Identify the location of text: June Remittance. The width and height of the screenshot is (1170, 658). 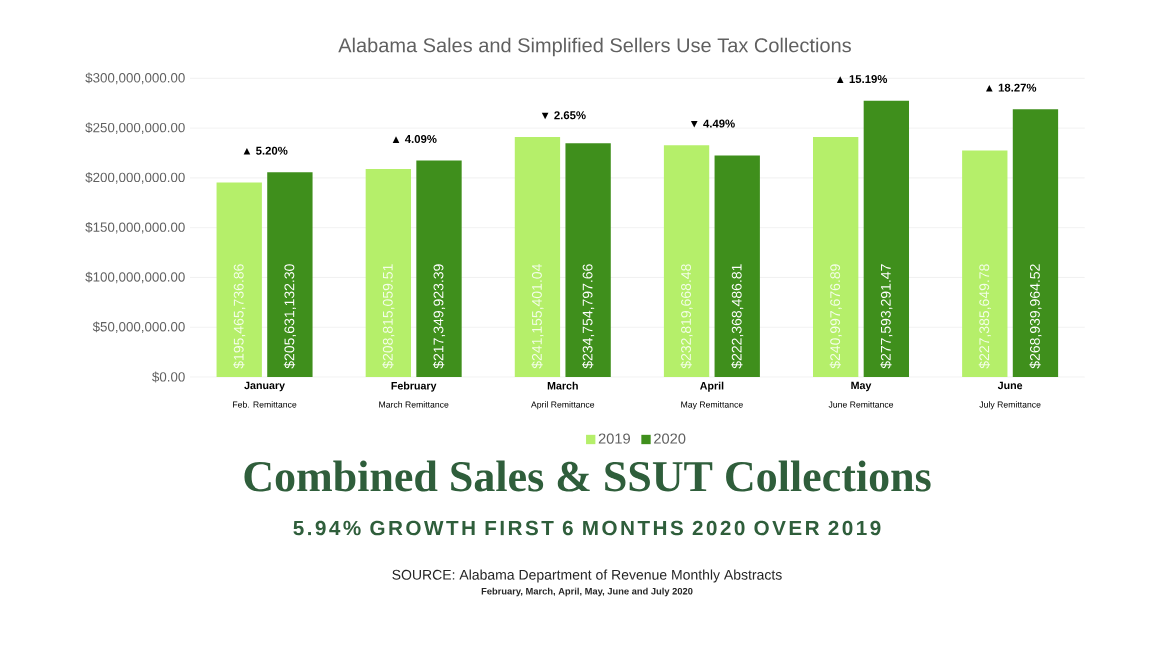
(861, 404).